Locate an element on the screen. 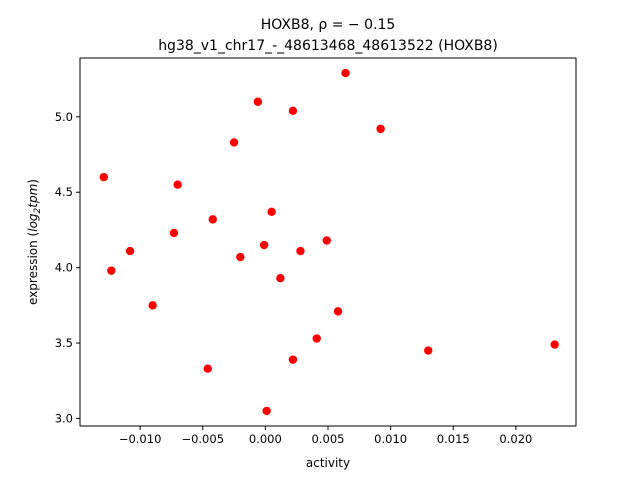 The image size is (640, 480). x-tick-label: 0.000 is located at coordinates (265, 439).